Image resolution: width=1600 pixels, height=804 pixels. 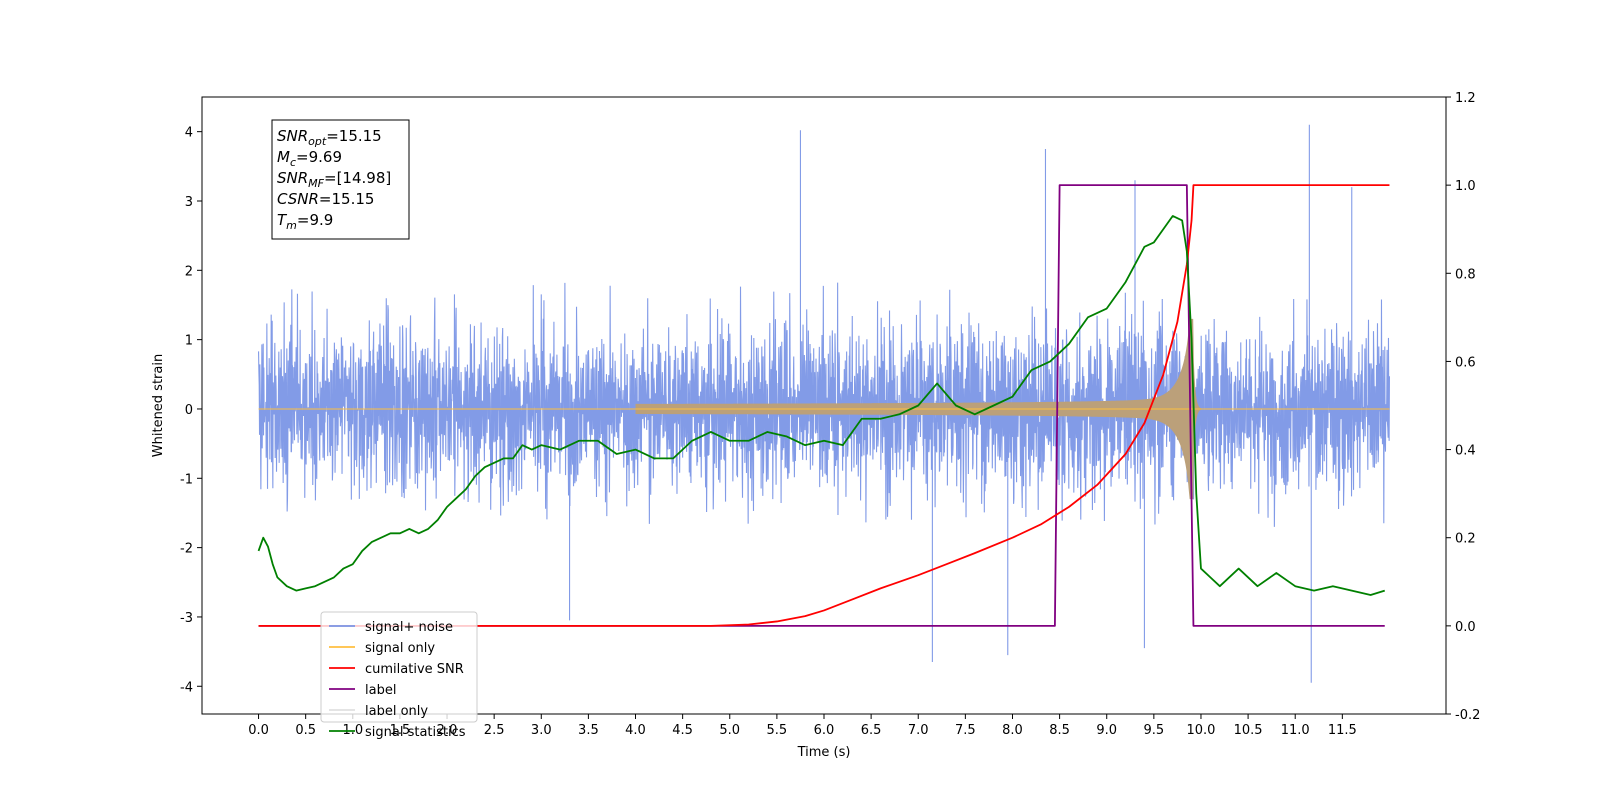 What do you see at coordinates (494, 730) in the screenshot?
I see `x-tick-label: 2.5` at bounding box center [494, 730].